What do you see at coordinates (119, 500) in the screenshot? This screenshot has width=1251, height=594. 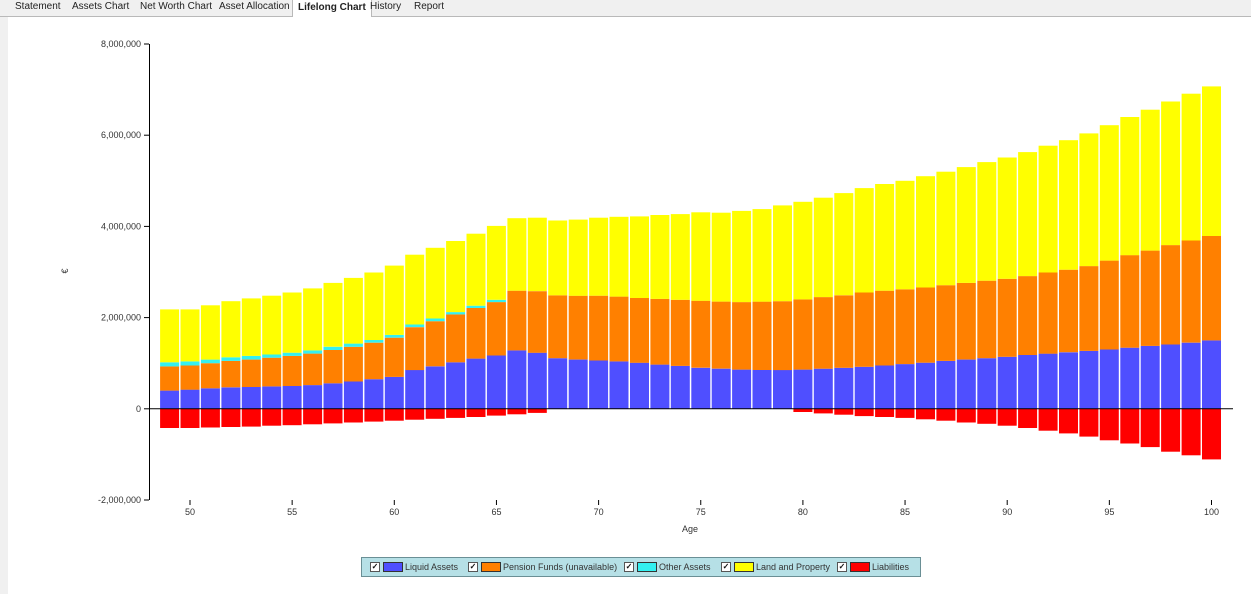 I see `y-tick-label: -2,000,000` at bounding box center [119, 500].